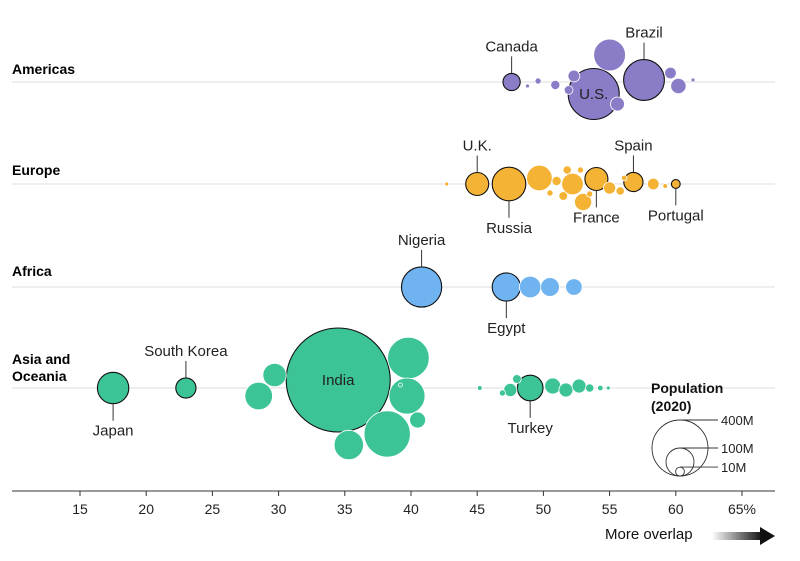 The width and height of the screenshot is (800, 561). Describe the element at coordinates (733, 467) in the screenshot. I see `legend-label: 10M` at that location.